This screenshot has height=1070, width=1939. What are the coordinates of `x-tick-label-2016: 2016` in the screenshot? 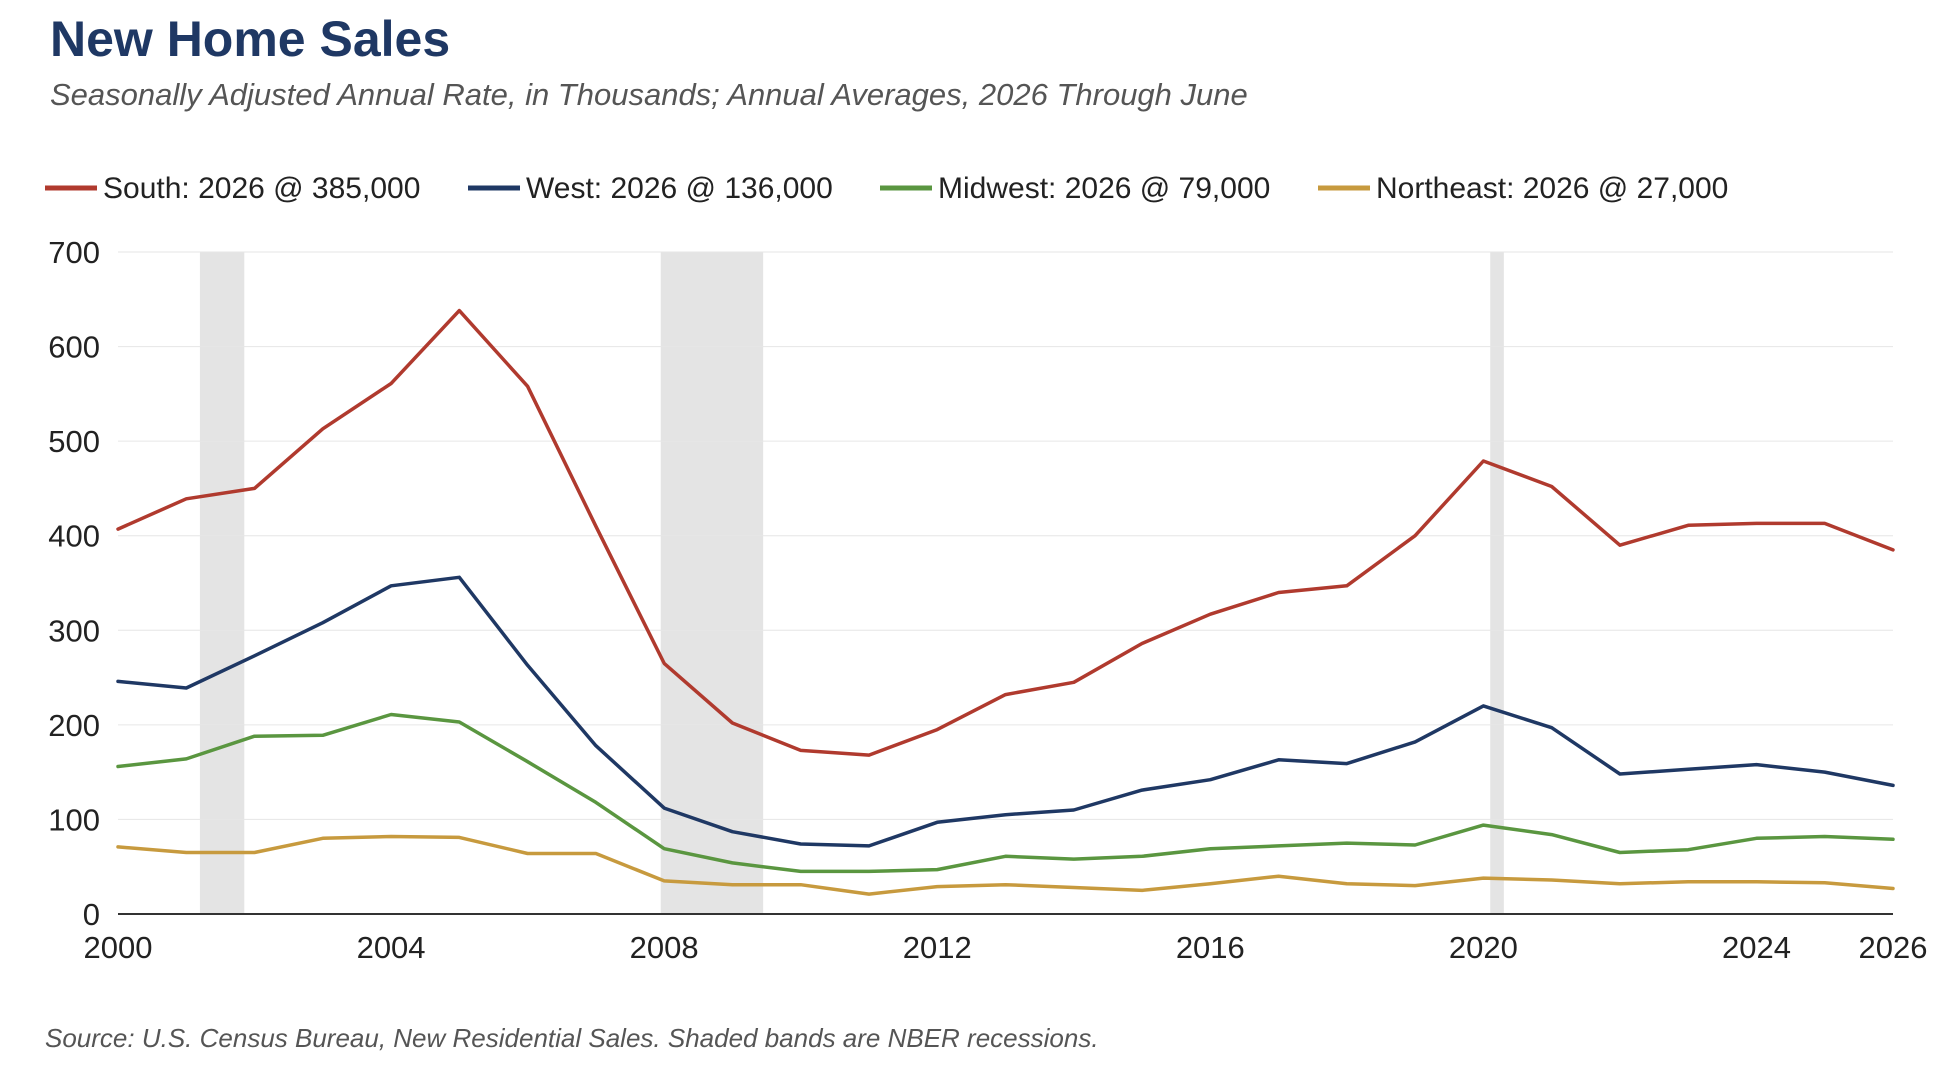 It's located at (1210, 947).